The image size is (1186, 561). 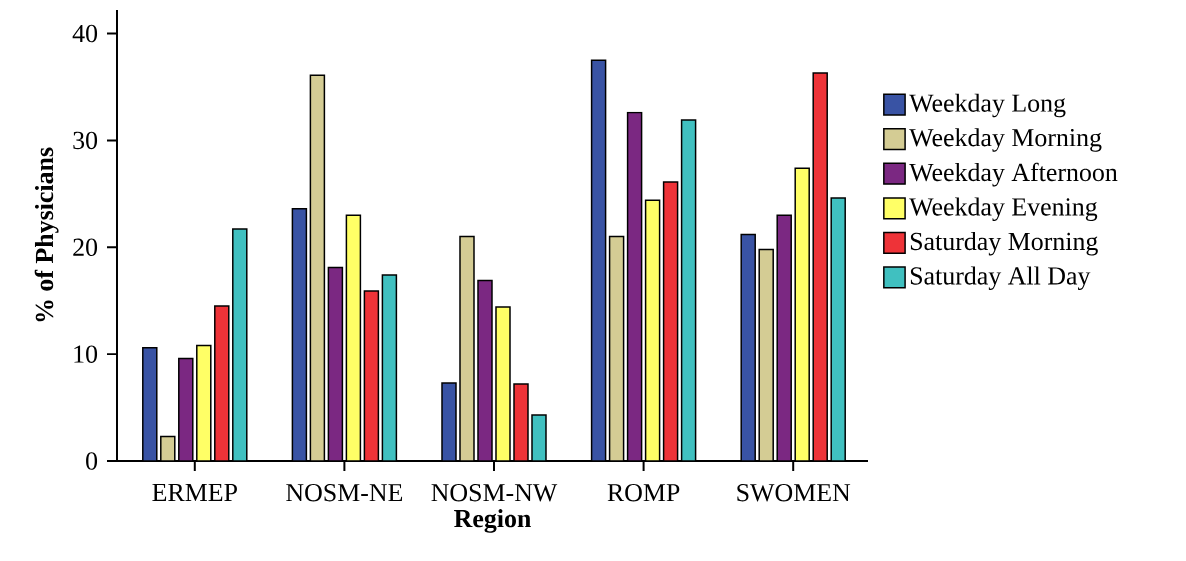 What do you see at coordinates (987, 105) in the screenshot?
I see `legend-label: Weekday Long` at bounding box center [987, 105].